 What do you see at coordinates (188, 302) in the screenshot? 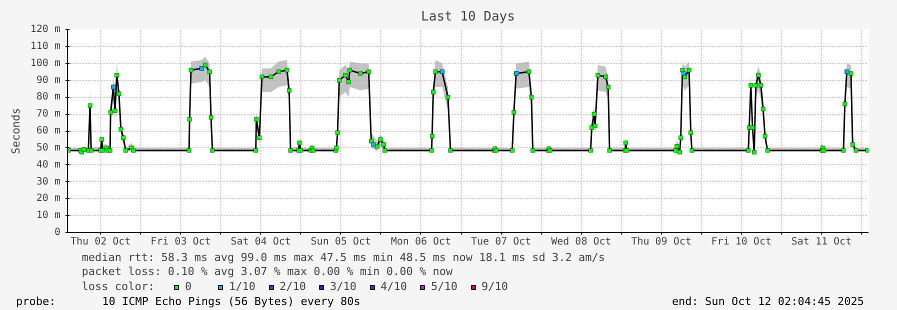
I see `text: probe: 10 ICMP Echo Pings (56 Bytes) every 80s` at bounding box center [188, 302].